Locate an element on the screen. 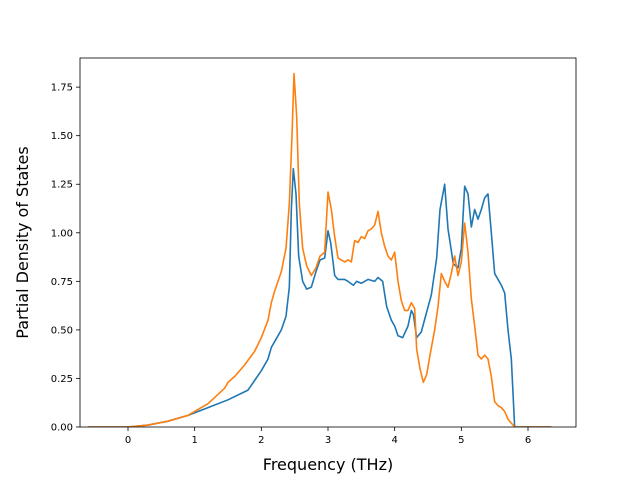 This screenshot has height=480, width=640. y-tick-label: 1.75 is located at coordinates (62, 88).